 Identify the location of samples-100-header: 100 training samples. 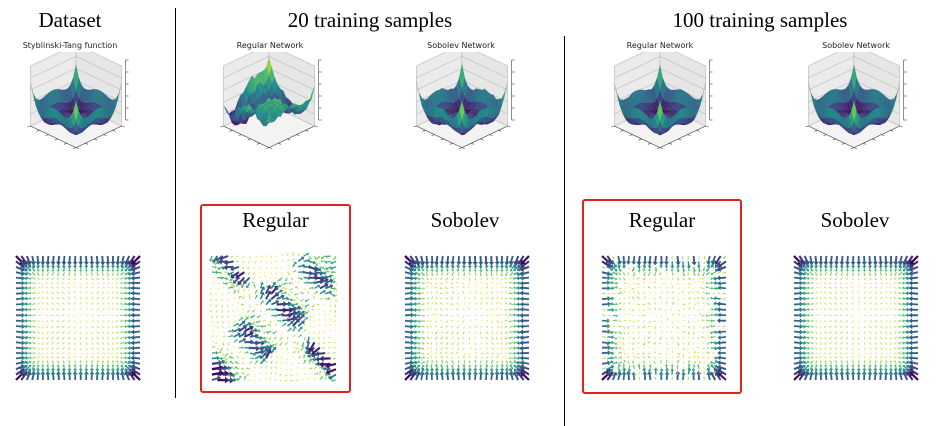
(758, 20).